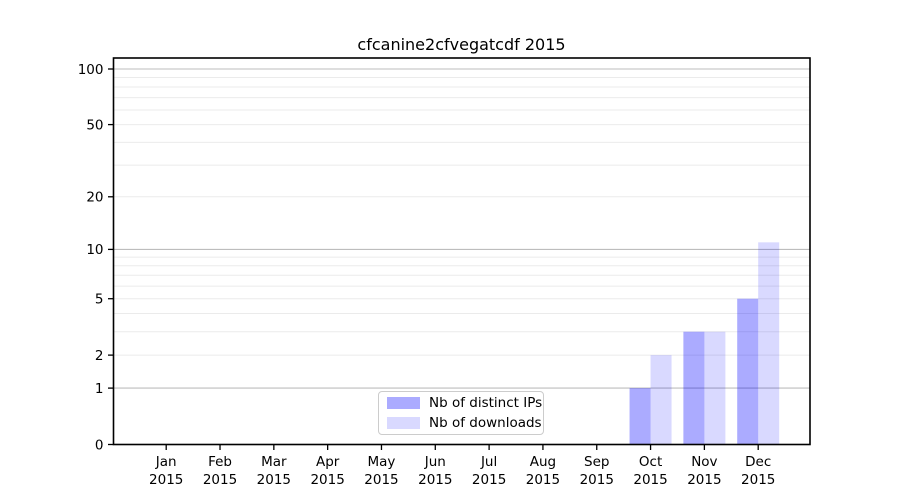 Image resolution: width=900 pixels, height=500 pixels. What do you see at coordinates (99, 445) in the screenshot?
I see `y-tick-label: 0` at bounding box center [99, 445].